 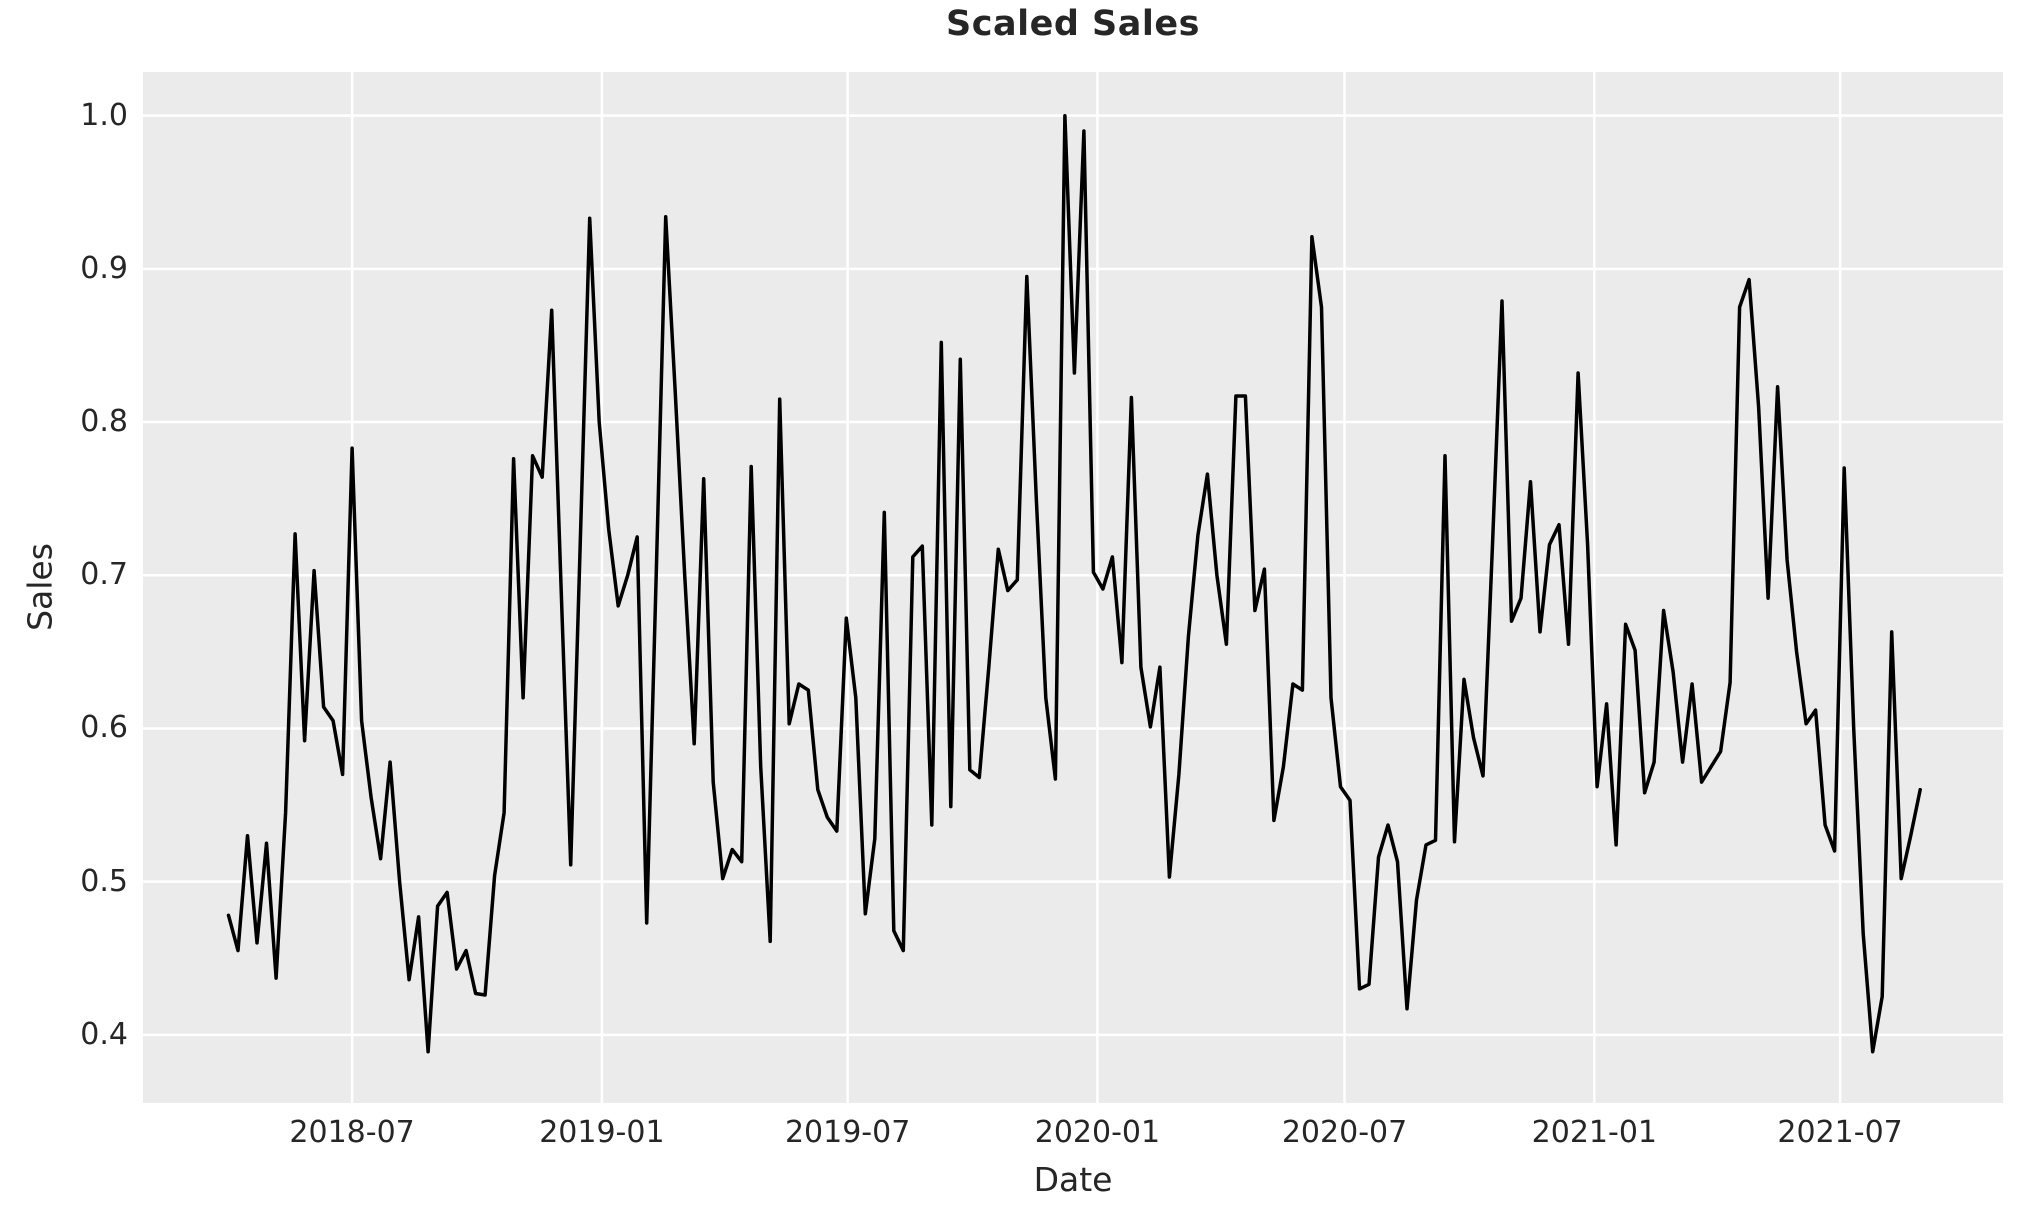 What do you see at coordinates (352, 1132) in the screenshot?
I see `x-tick-label: 2018-07` at bounding box center [352, 1132].